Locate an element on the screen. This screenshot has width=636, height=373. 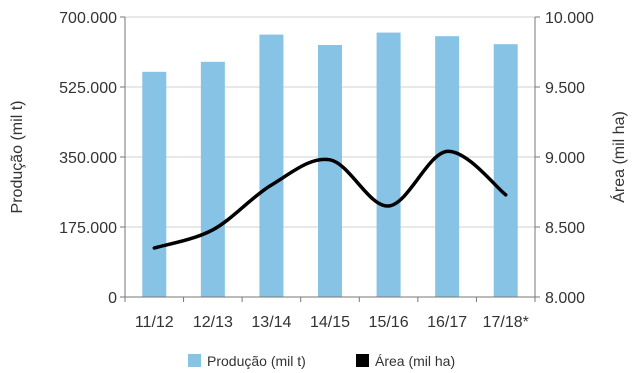
x-tick-label: 15/16 is located at coordinates (389, 322).